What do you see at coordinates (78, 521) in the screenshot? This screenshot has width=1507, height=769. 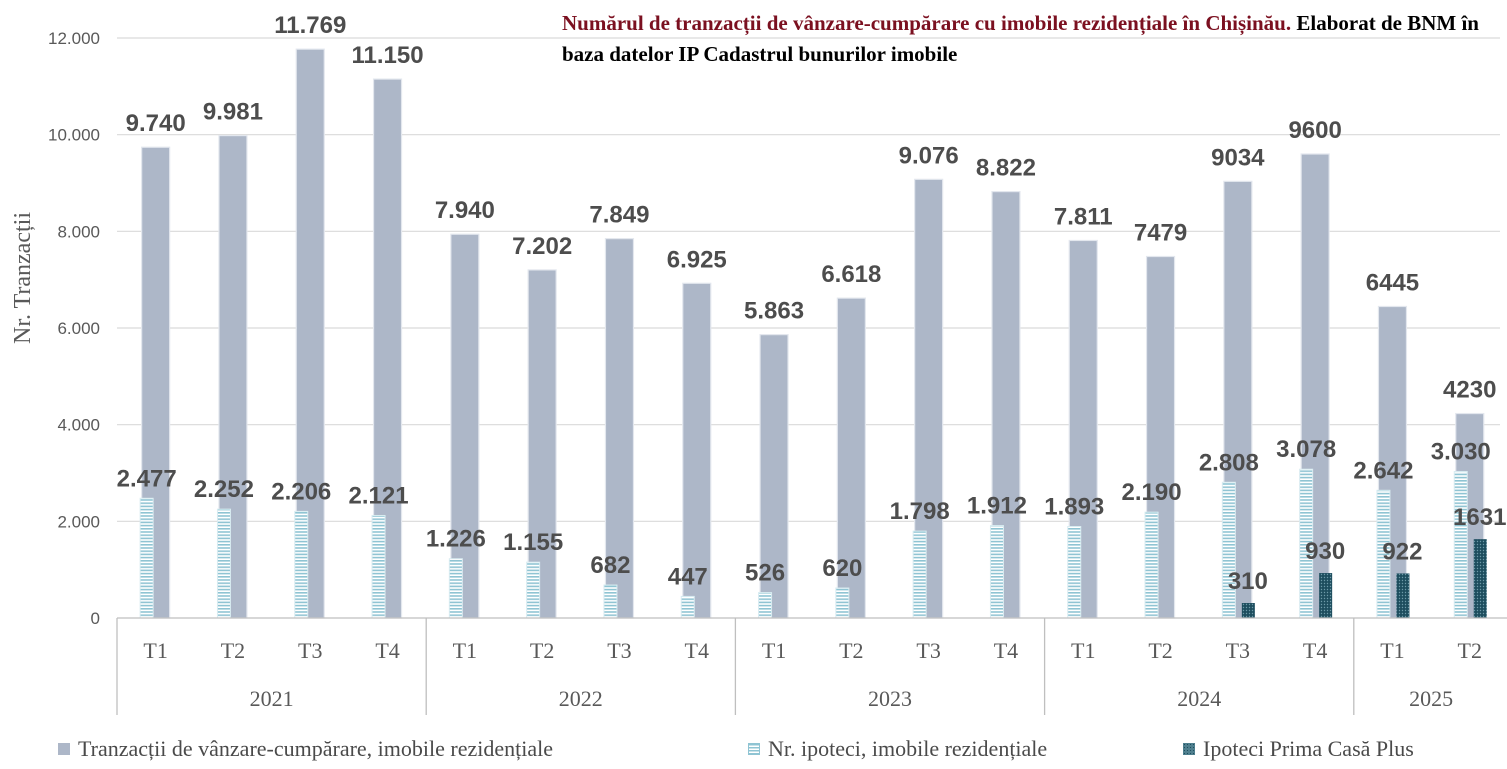 I see `y-tick-label: 2.000` at bounding box center [78, 521].